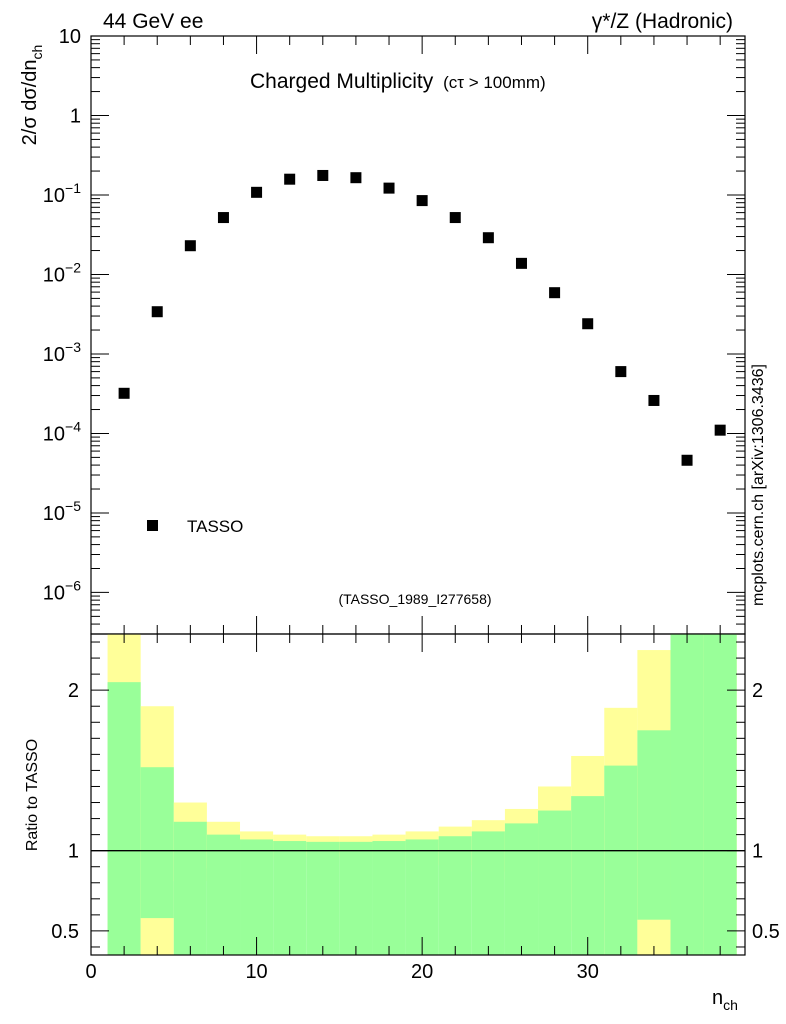 The width and height of the screenshot is (786, 1024). Describe the element at coordinates (256, 972) in the screenshot. I see `xtick-label-1: 10` at that location.